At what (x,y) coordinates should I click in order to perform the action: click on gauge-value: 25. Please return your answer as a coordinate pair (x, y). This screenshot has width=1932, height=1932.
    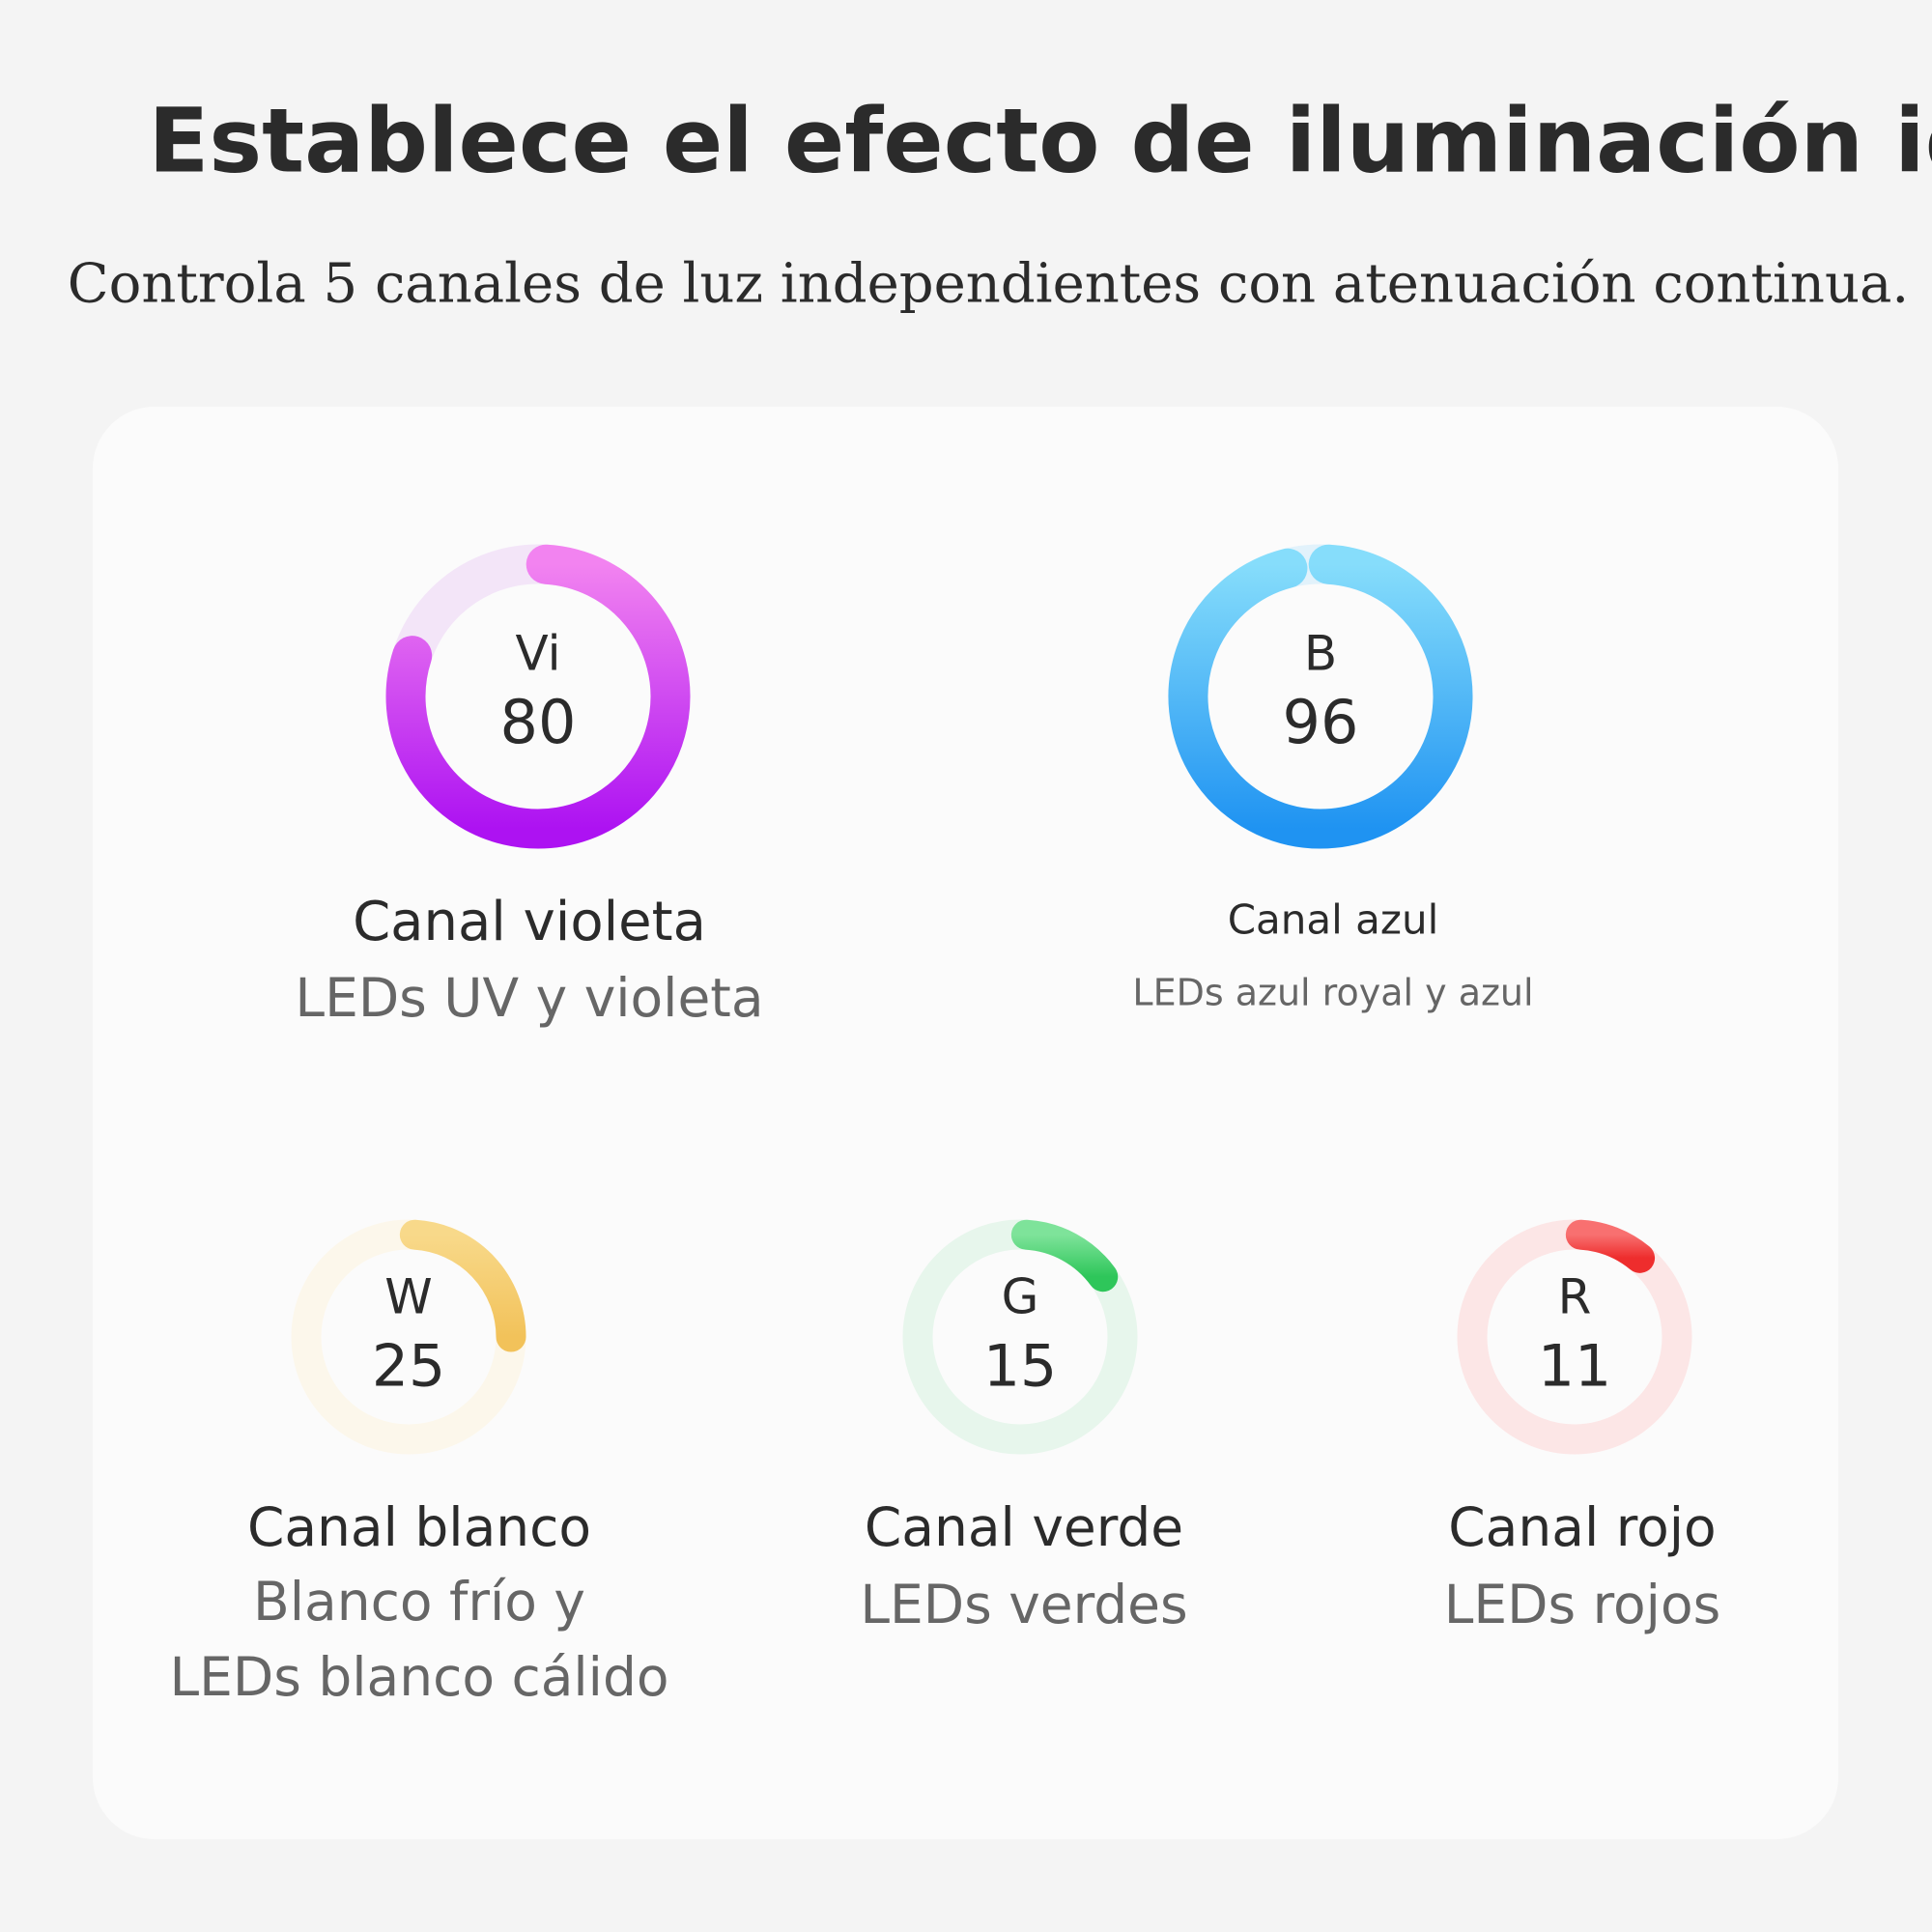
    Looking at the image, I should click on (408, 1367).